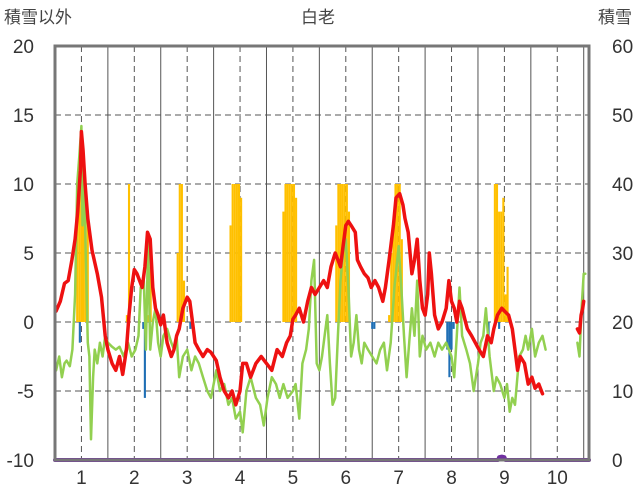 This screenshot has width=636, height=501. What do you see at coordinates (346, 478) in the screenshot?
I see `x-tick-label: 6` at bounding box center [346, 478].